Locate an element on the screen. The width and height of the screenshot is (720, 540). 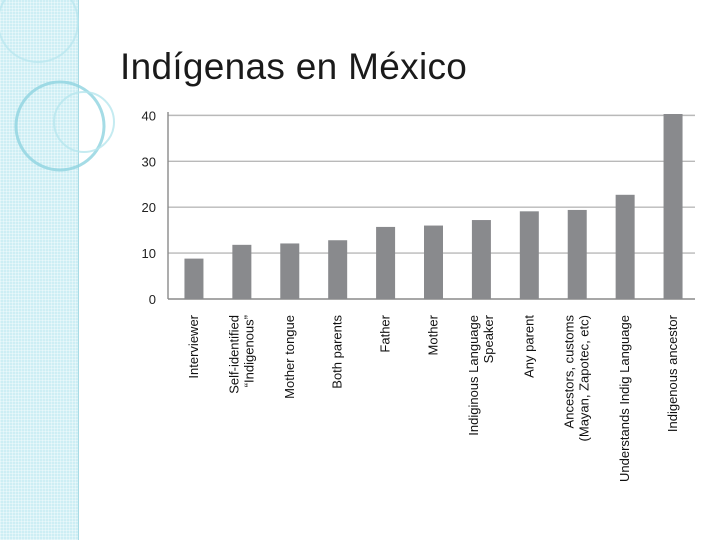
category-label: Both parents is located at coordinates (337, 352).